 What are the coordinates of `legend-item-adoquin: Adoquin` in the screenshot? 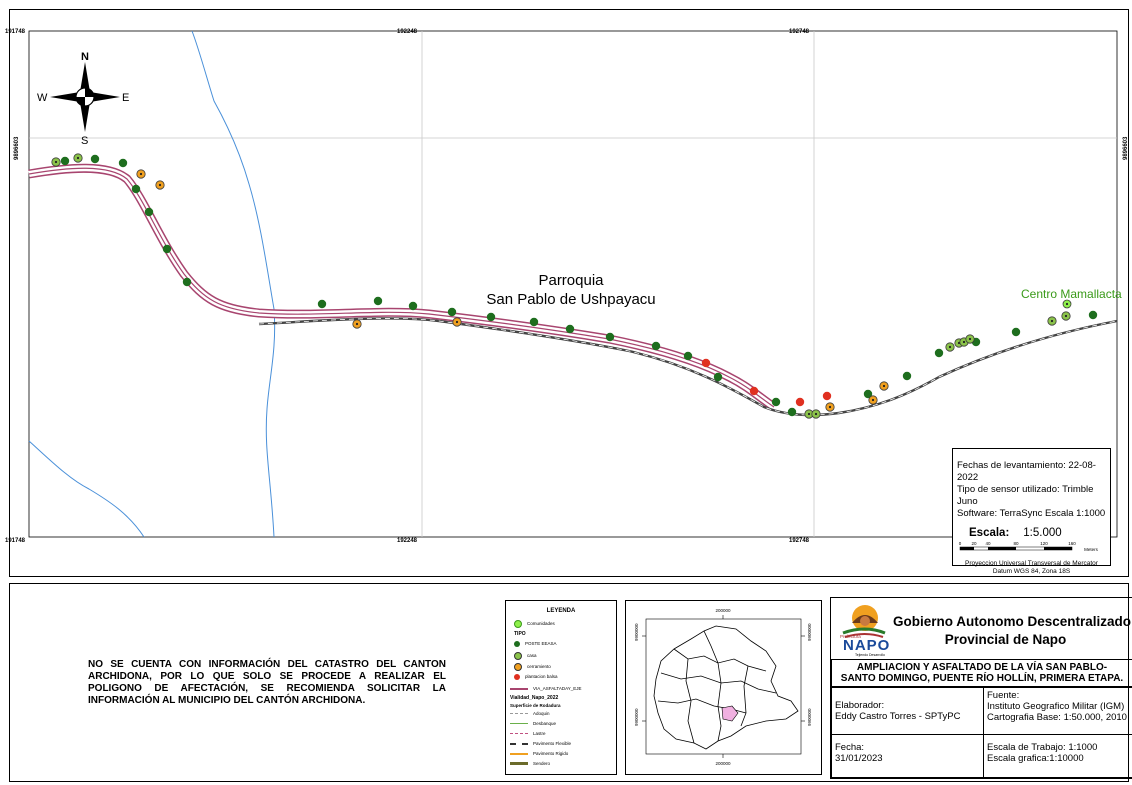 It's located at (530, 713).